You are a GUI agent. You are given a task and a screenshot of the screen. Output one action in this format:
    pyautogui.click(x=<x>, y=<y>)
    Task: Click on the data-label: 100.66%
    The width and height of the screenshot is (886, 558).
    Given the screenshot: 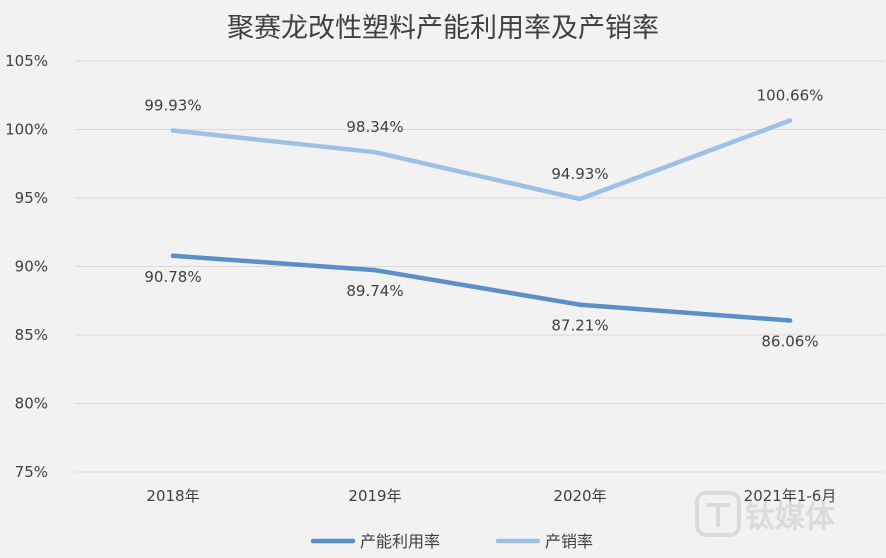 What is the action you would take?
    pyautogui.click(x=790, y=96)
    